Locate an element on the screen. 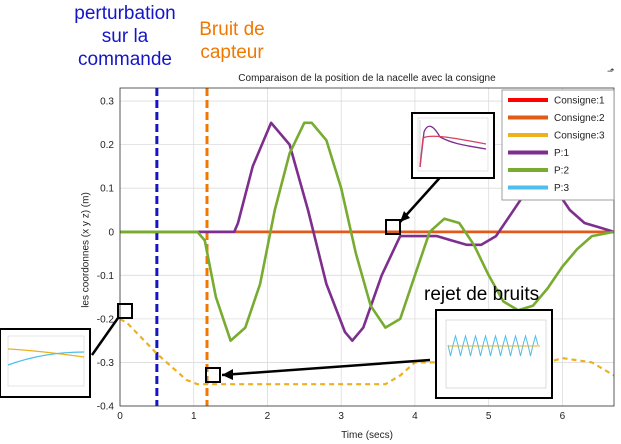 The width and height of the screenshot is (621, 444). x-tick-label: 3 is located at coordinates (341, 416).